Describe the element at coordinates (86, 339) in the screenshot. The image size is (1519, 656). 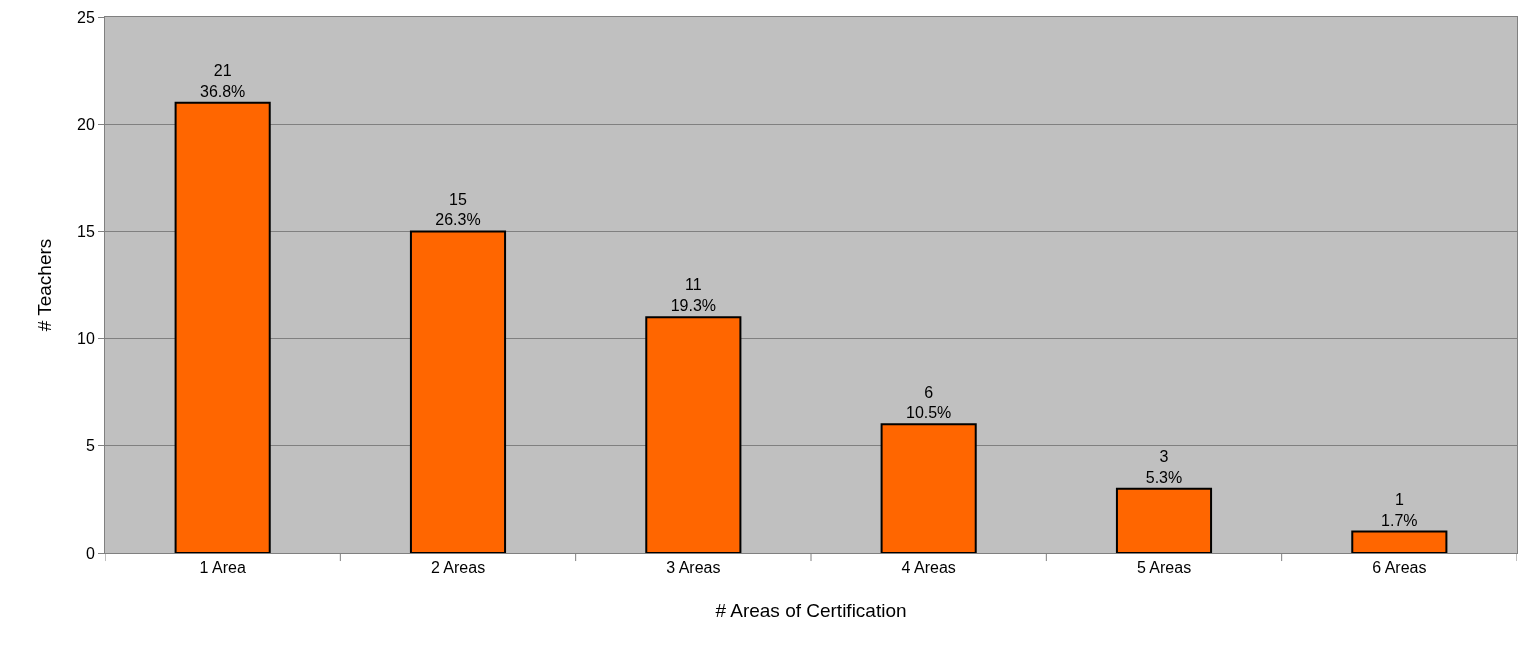
I see `y-tick-label: 10` at that location.